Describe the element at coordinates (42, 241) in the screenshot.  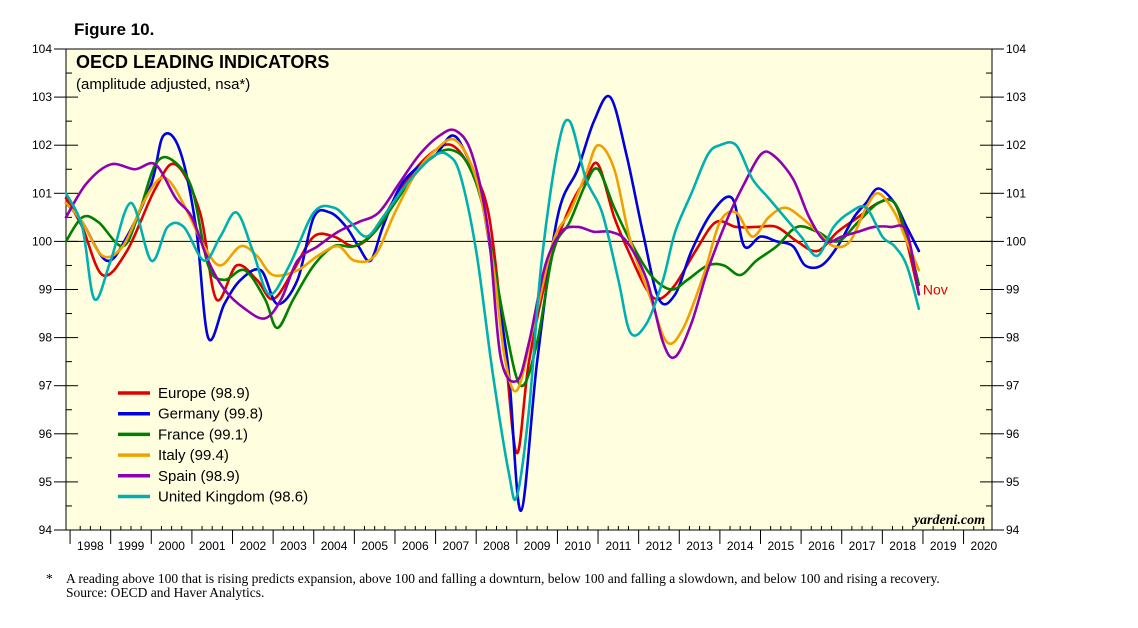
I see `y-tick-label-left: 100` at that location.